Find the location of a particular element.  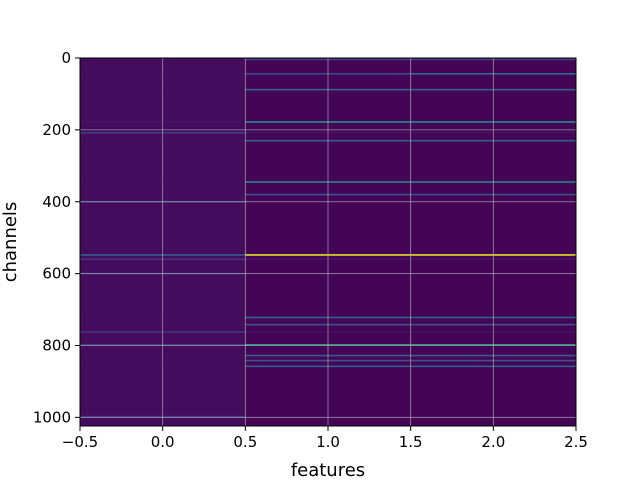

y-tick-label: 1000 is located at coordinates (52, 417).